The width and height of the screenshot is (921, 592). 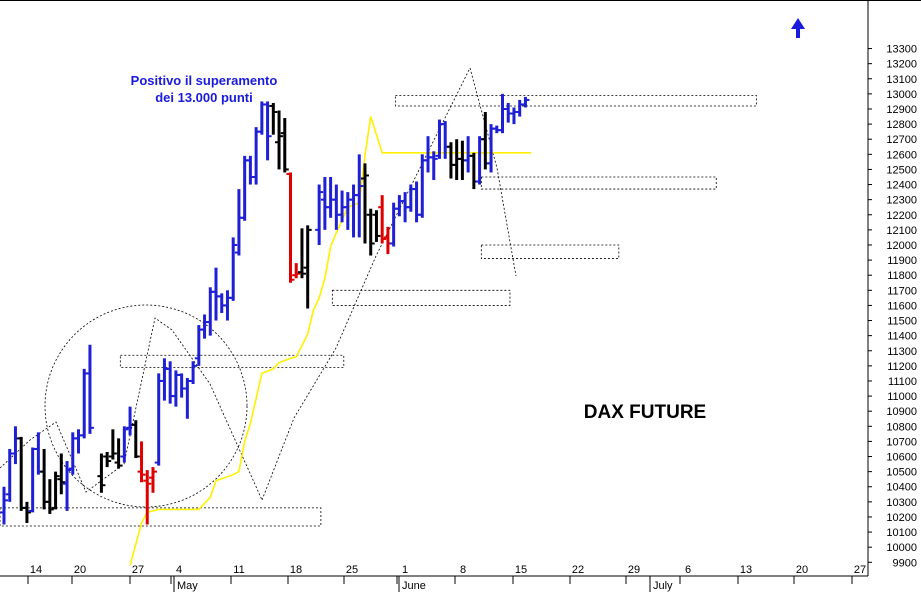 What do you see at coordinates (901, 65) in the screenshot?
I see `y-tick-label: 13200` at bounding box center [901, 65].